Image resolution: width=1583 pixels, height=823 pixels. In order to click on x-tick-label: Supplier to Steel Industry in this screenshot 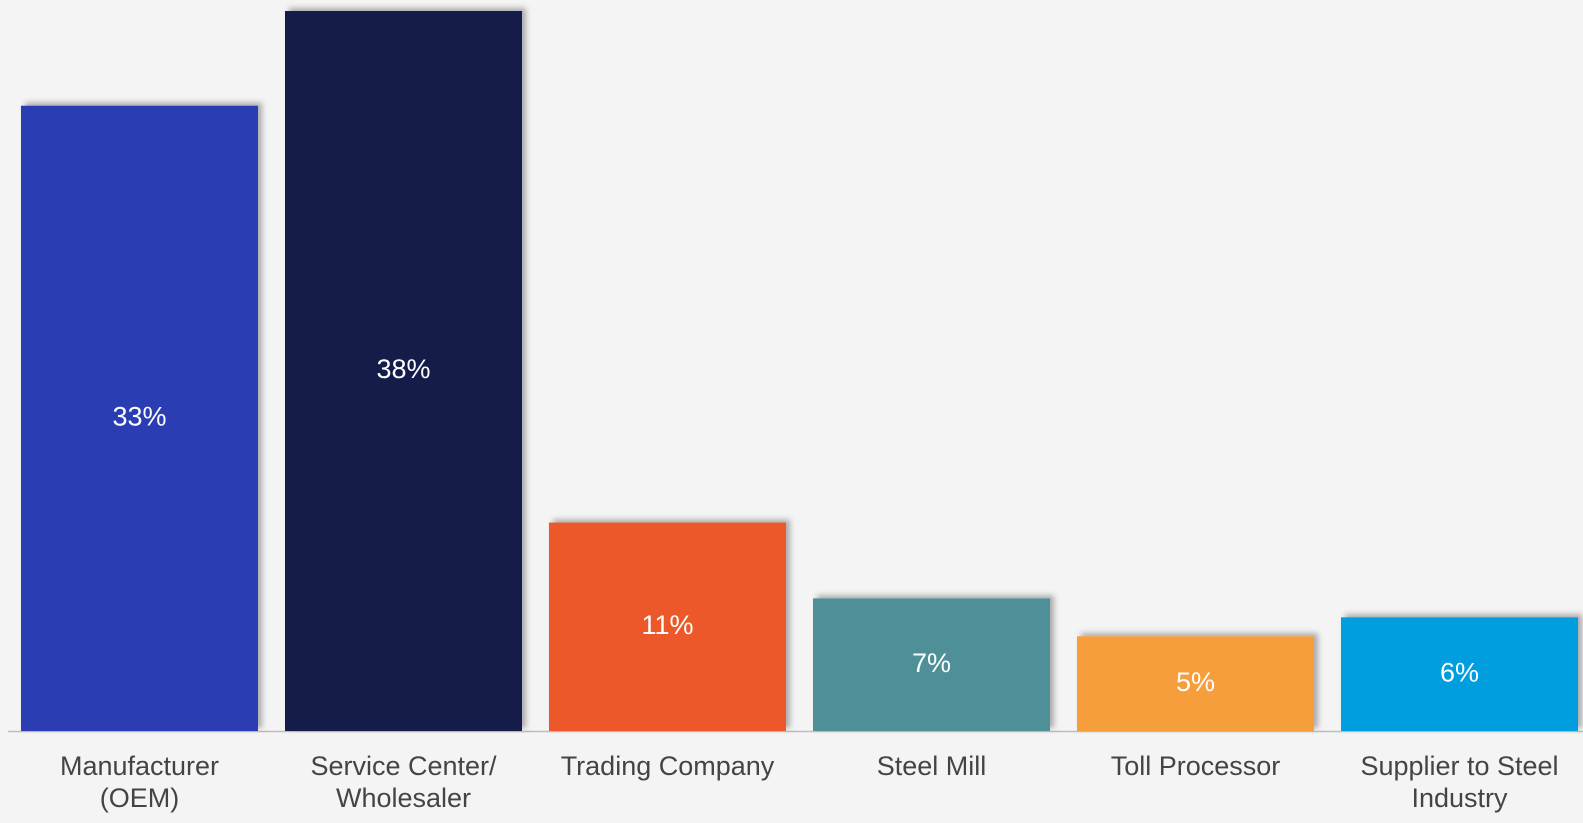, I will do `click(1459, 782)`.